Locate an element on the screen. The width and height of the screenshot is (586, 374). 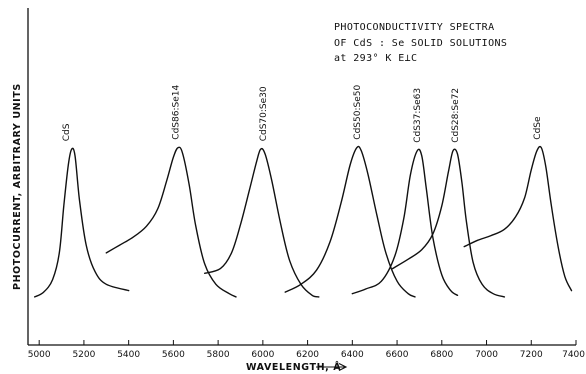
x-tick-label: 5000 is located at coordinates (39, 355).